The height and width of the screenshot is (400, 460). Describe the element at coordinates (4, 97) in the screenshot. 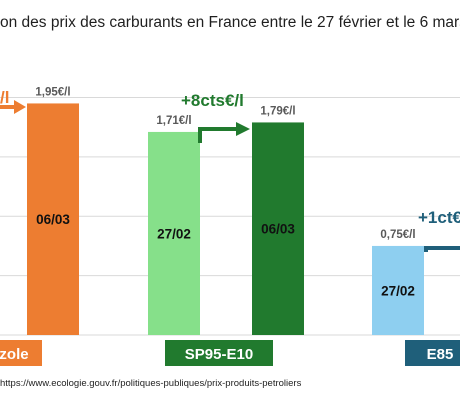

I see `change-label: /l` at that location.